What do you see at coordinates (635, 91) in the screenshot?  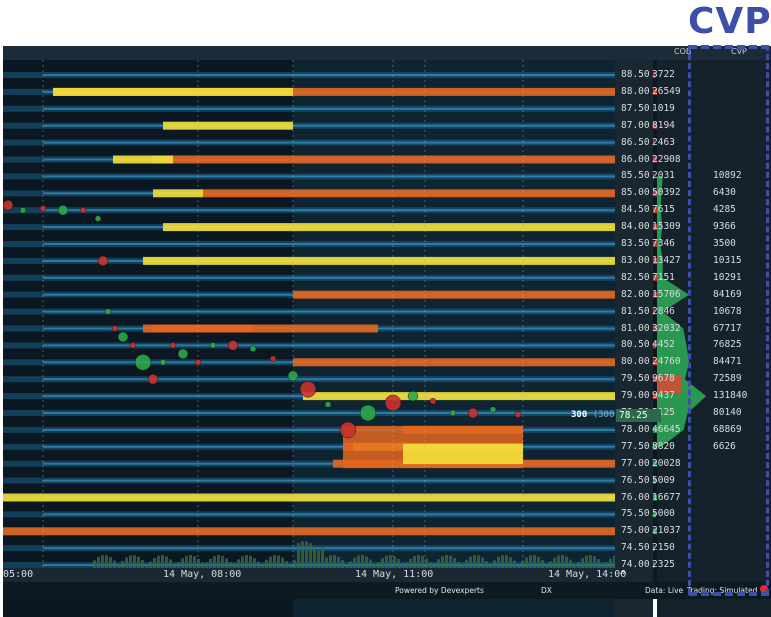 I see `price-level-1: 88.00` at bounding box center [635, 91].